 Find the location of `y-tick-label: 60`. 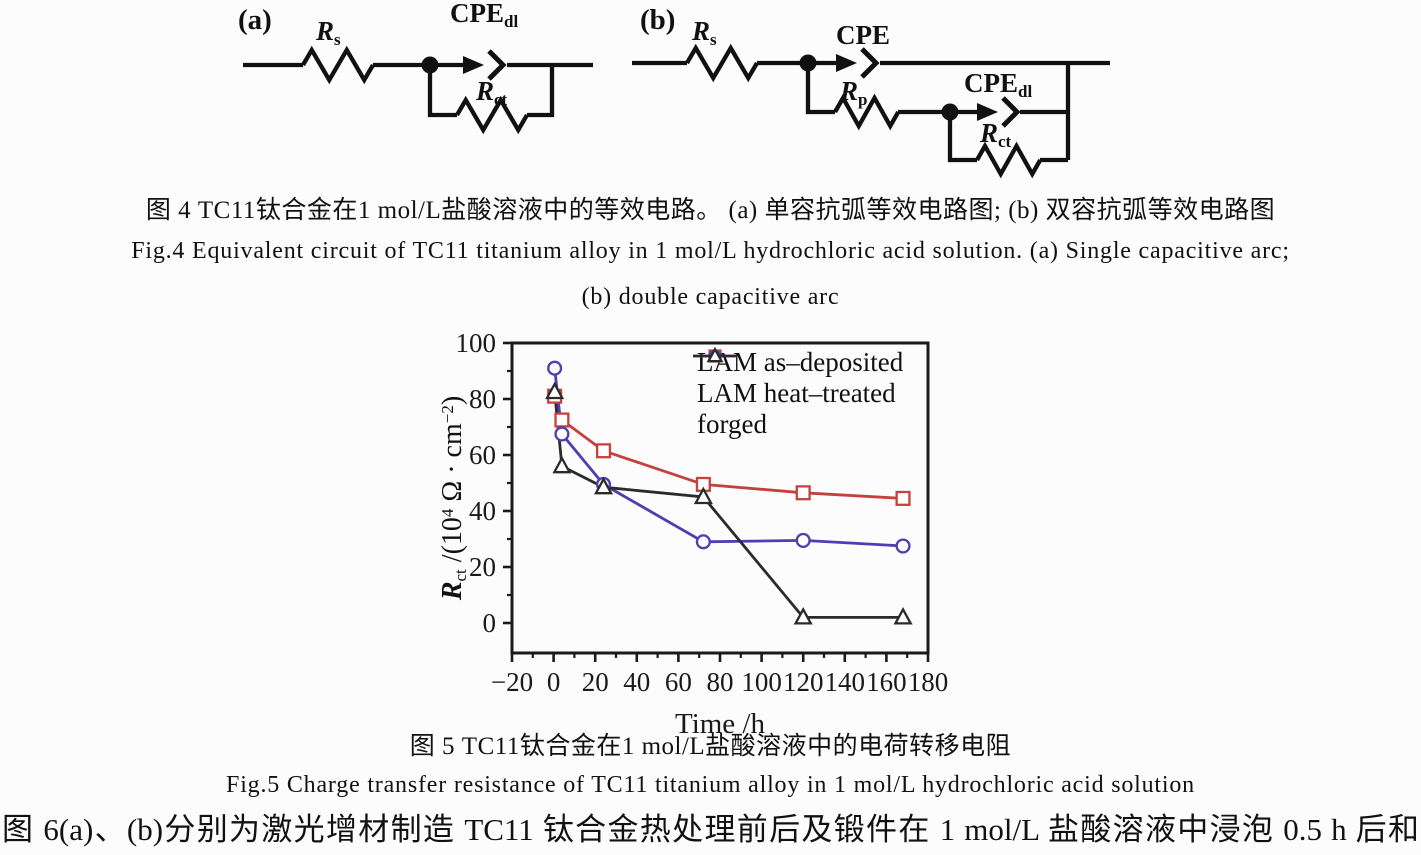

y-tick-label: 60 is located at coordinates (482, 455).